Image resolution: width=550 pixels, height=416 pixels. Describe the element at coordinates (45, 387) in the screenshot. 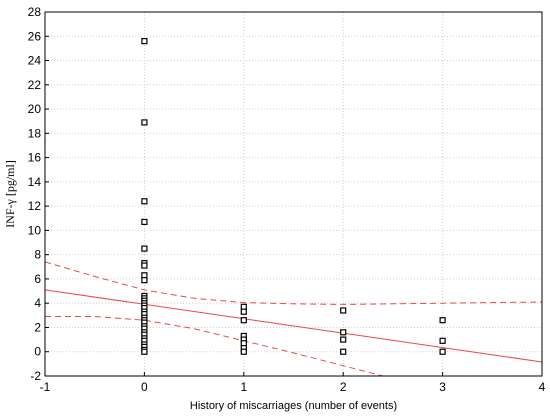

I see `x-tick-label: -1` at that location.